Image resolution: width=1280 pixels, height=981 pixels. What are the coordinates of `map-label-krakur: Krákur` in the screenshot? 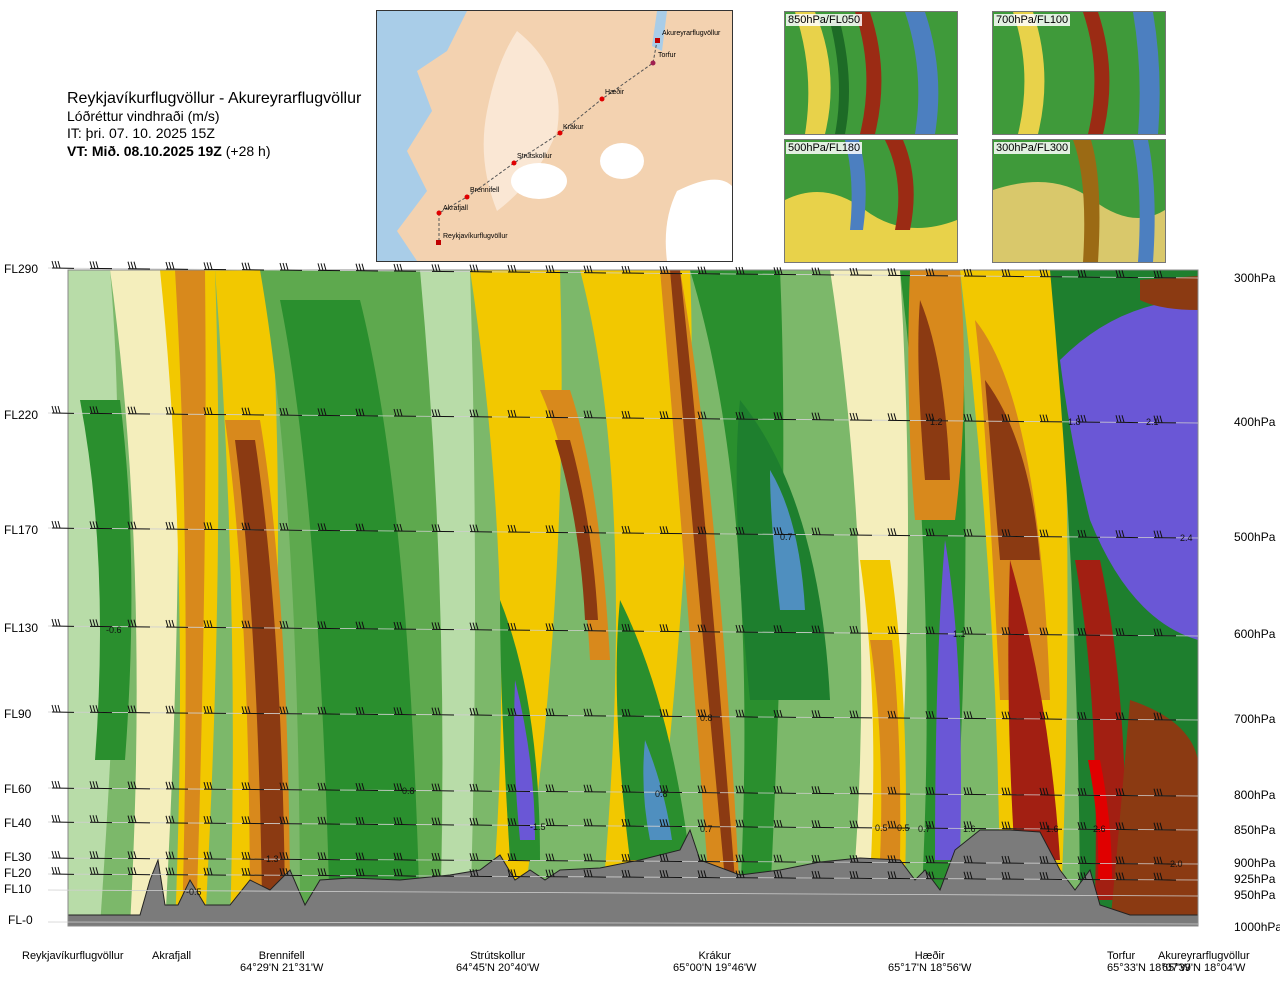 It's located at (573, 127).